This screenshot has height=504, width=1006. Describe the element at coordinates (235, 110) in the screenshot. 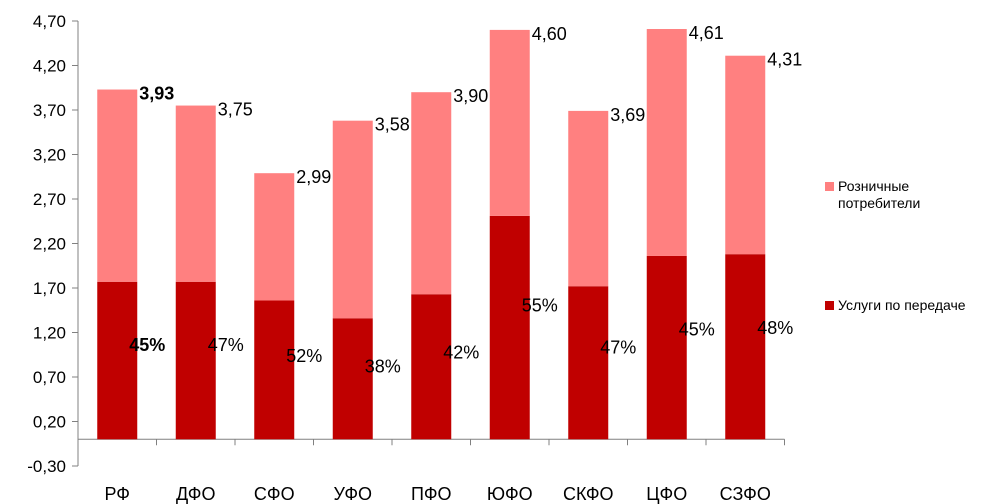

I see `total-value-label: 3,75` at that location.